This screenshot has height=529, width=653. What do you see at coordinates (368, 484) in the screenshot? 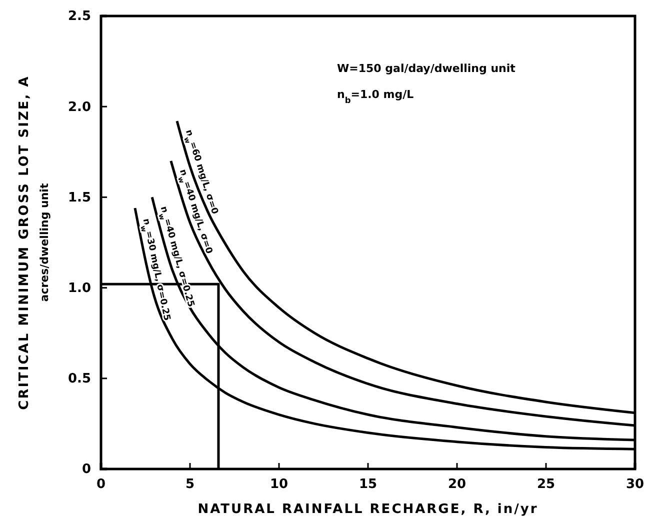
I see `x-tick-label: 15` at bounding box center [368, 484].